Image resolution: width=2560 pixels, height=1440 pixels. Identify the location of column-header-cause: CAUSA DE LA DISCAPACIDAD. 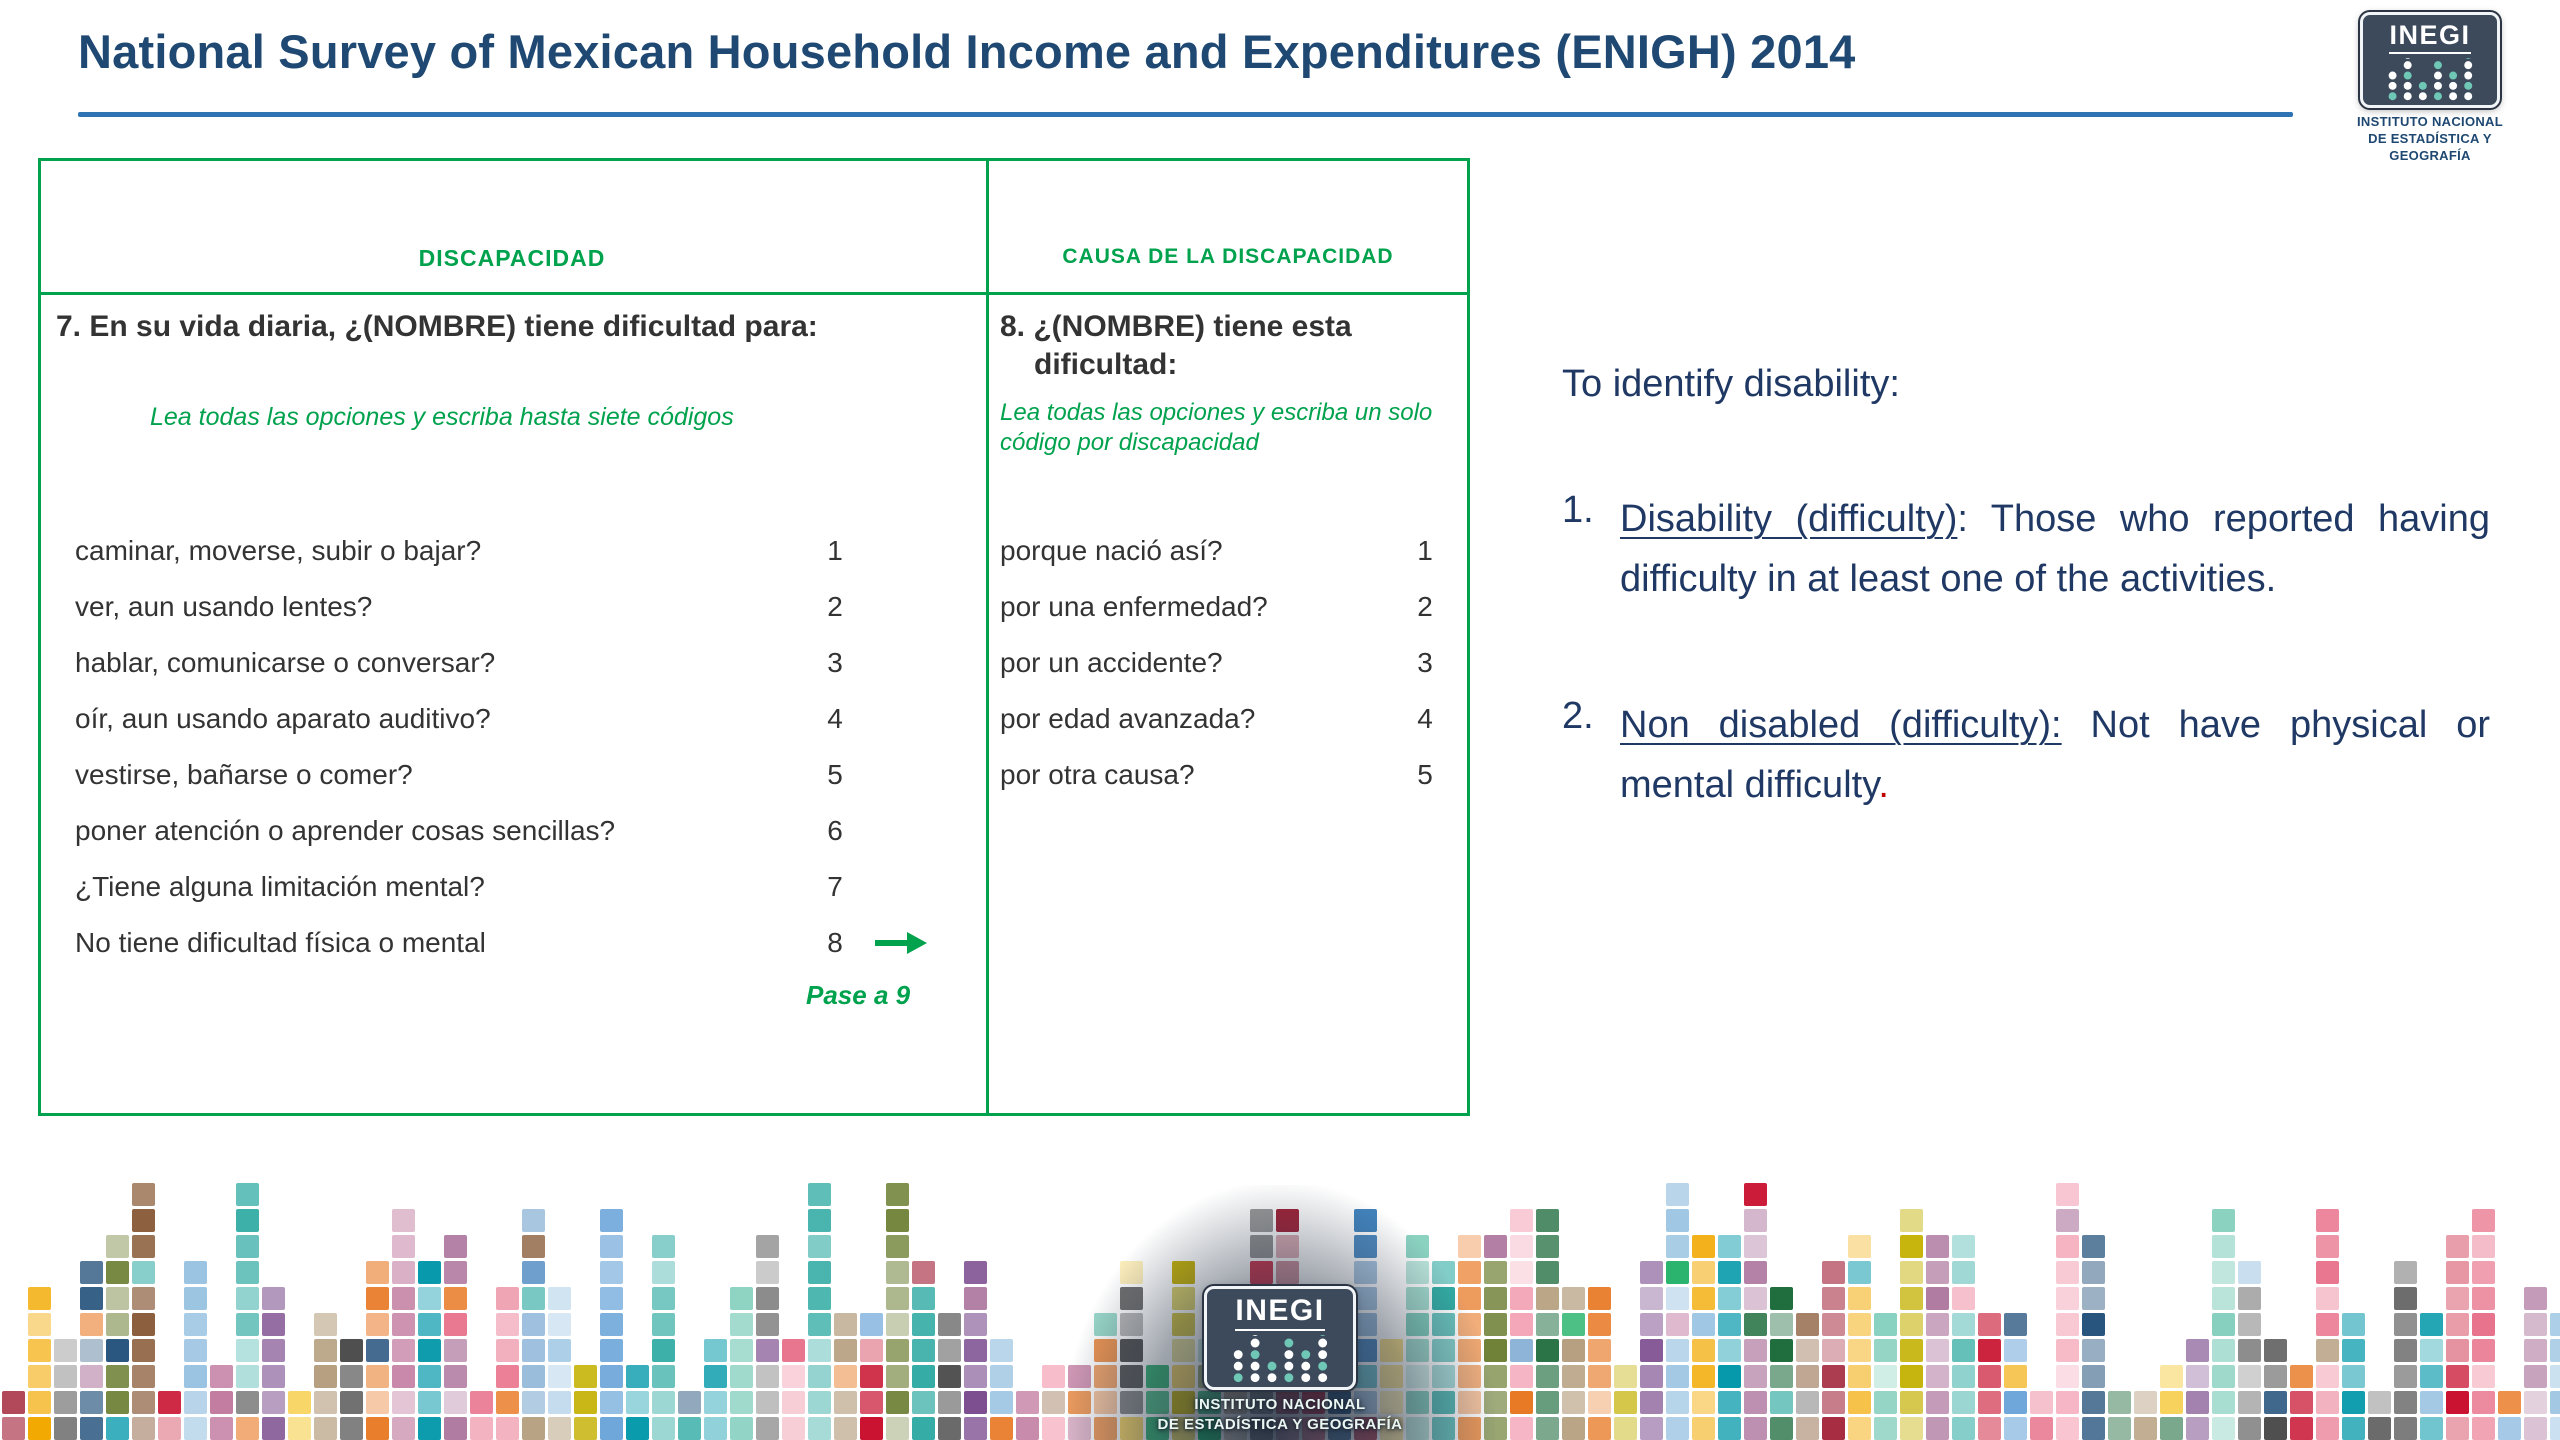
(1228, 256).